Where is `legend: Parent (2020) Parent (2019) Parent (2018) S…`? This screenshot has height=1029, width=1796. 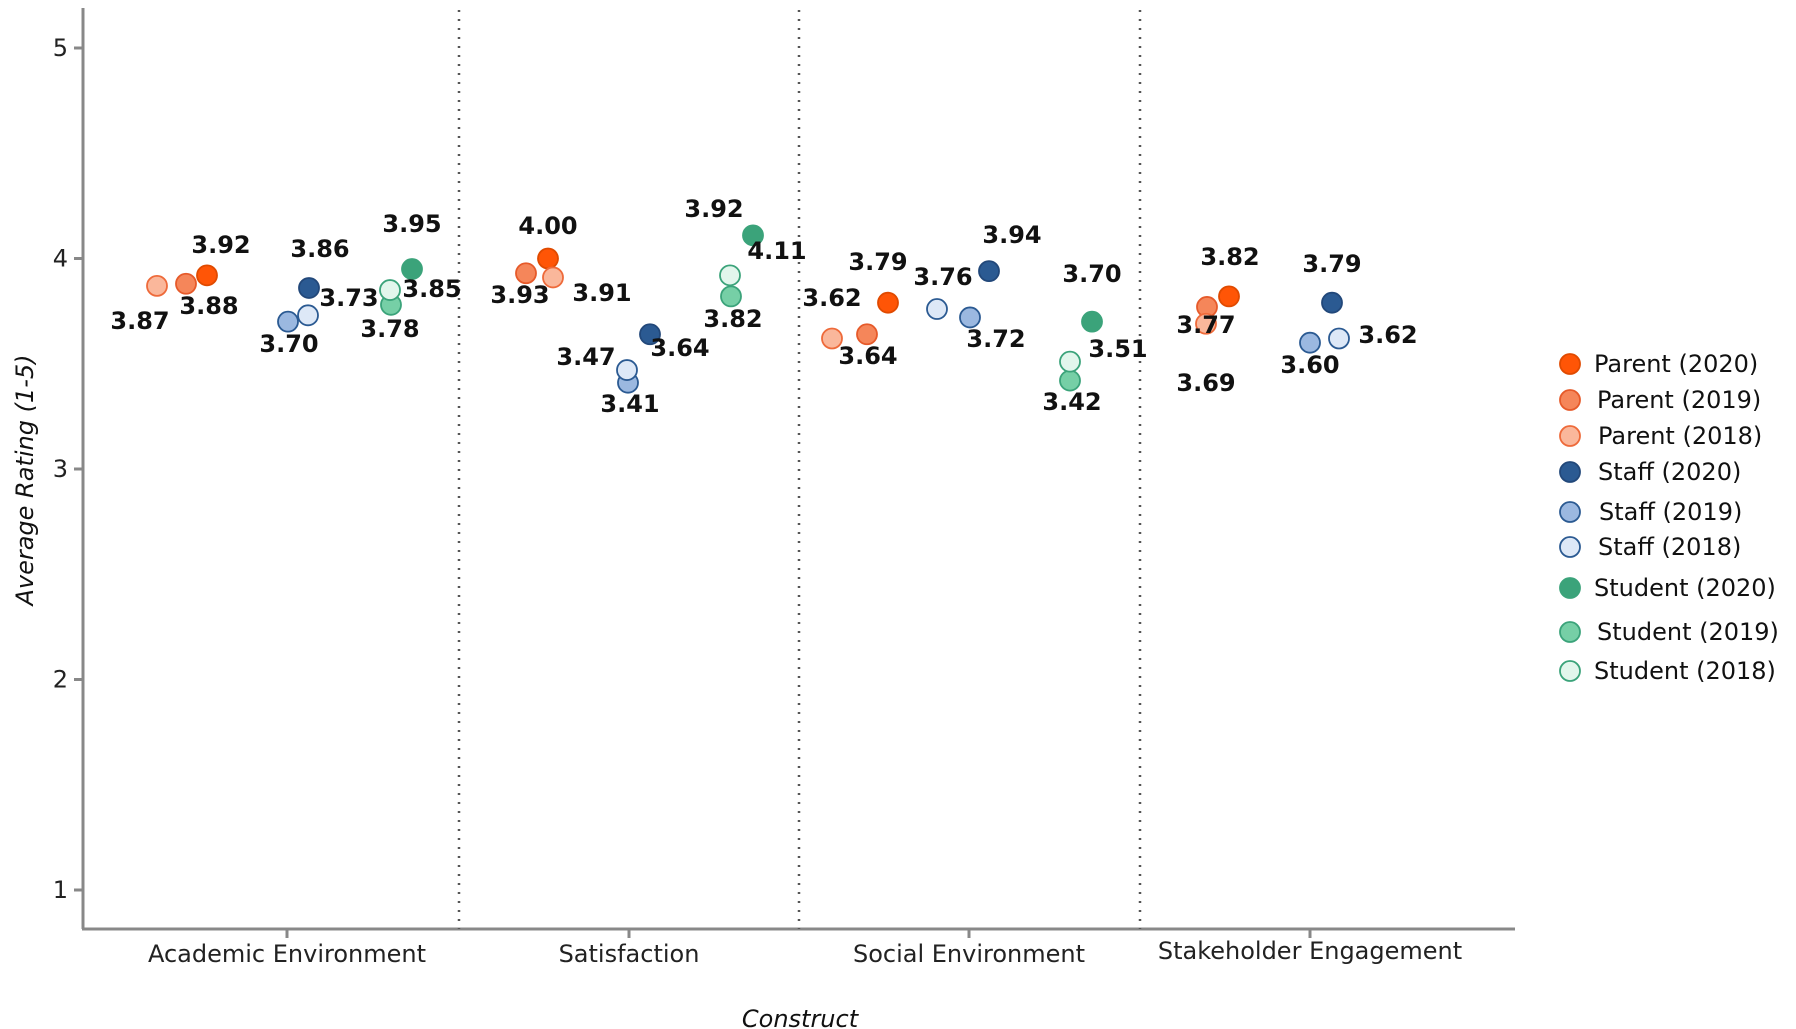 legend: Parent (2020) Parent (2019) Parent (2018) S… is located at coordinates (1669, 517).